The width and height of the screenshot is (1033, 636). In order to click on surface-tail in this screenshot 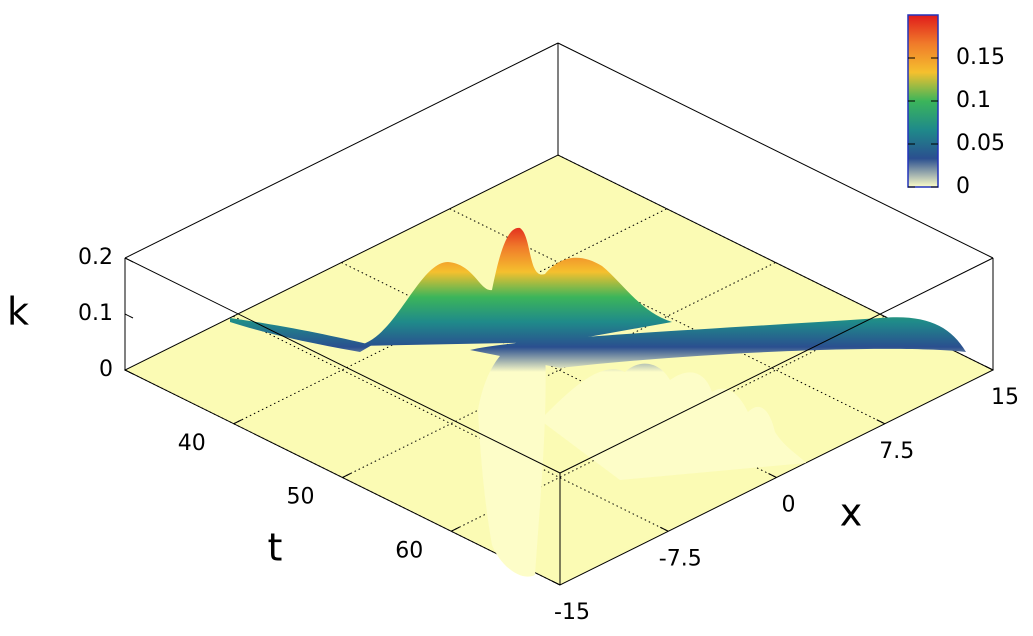, I will do `click(301, 335)`.